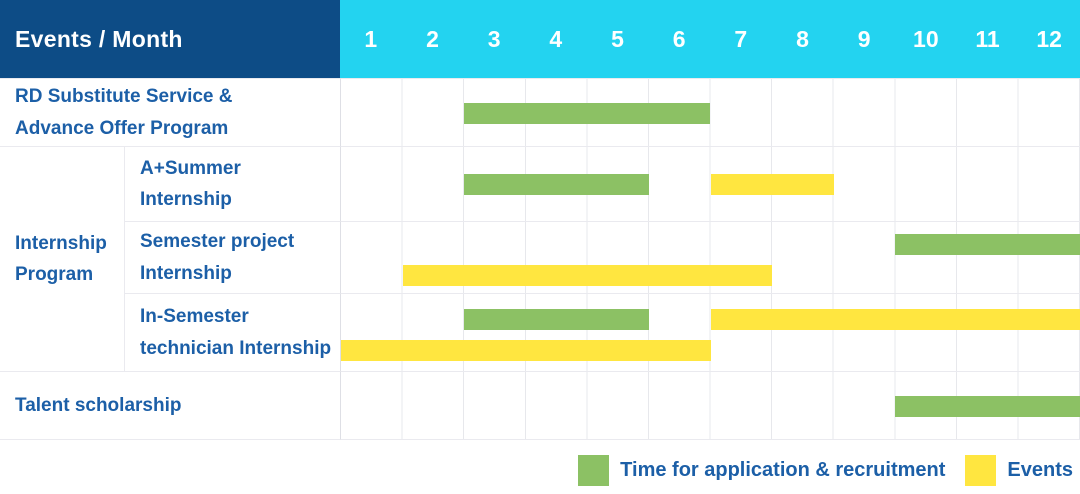 The image size is (1080, 494). I want to click on row-chart-a-plus-summer-internship, so click(710, 183).